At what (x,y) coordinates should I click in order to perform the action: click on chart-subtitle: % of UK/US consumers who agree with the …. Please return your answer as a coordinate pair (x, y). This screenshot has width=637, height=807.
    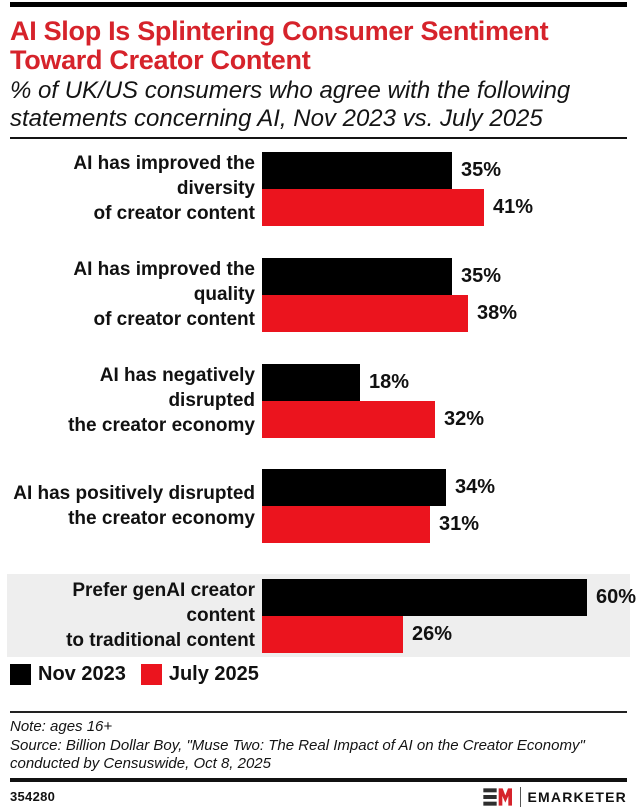
    Looking at the image, I should click on (318, 105).